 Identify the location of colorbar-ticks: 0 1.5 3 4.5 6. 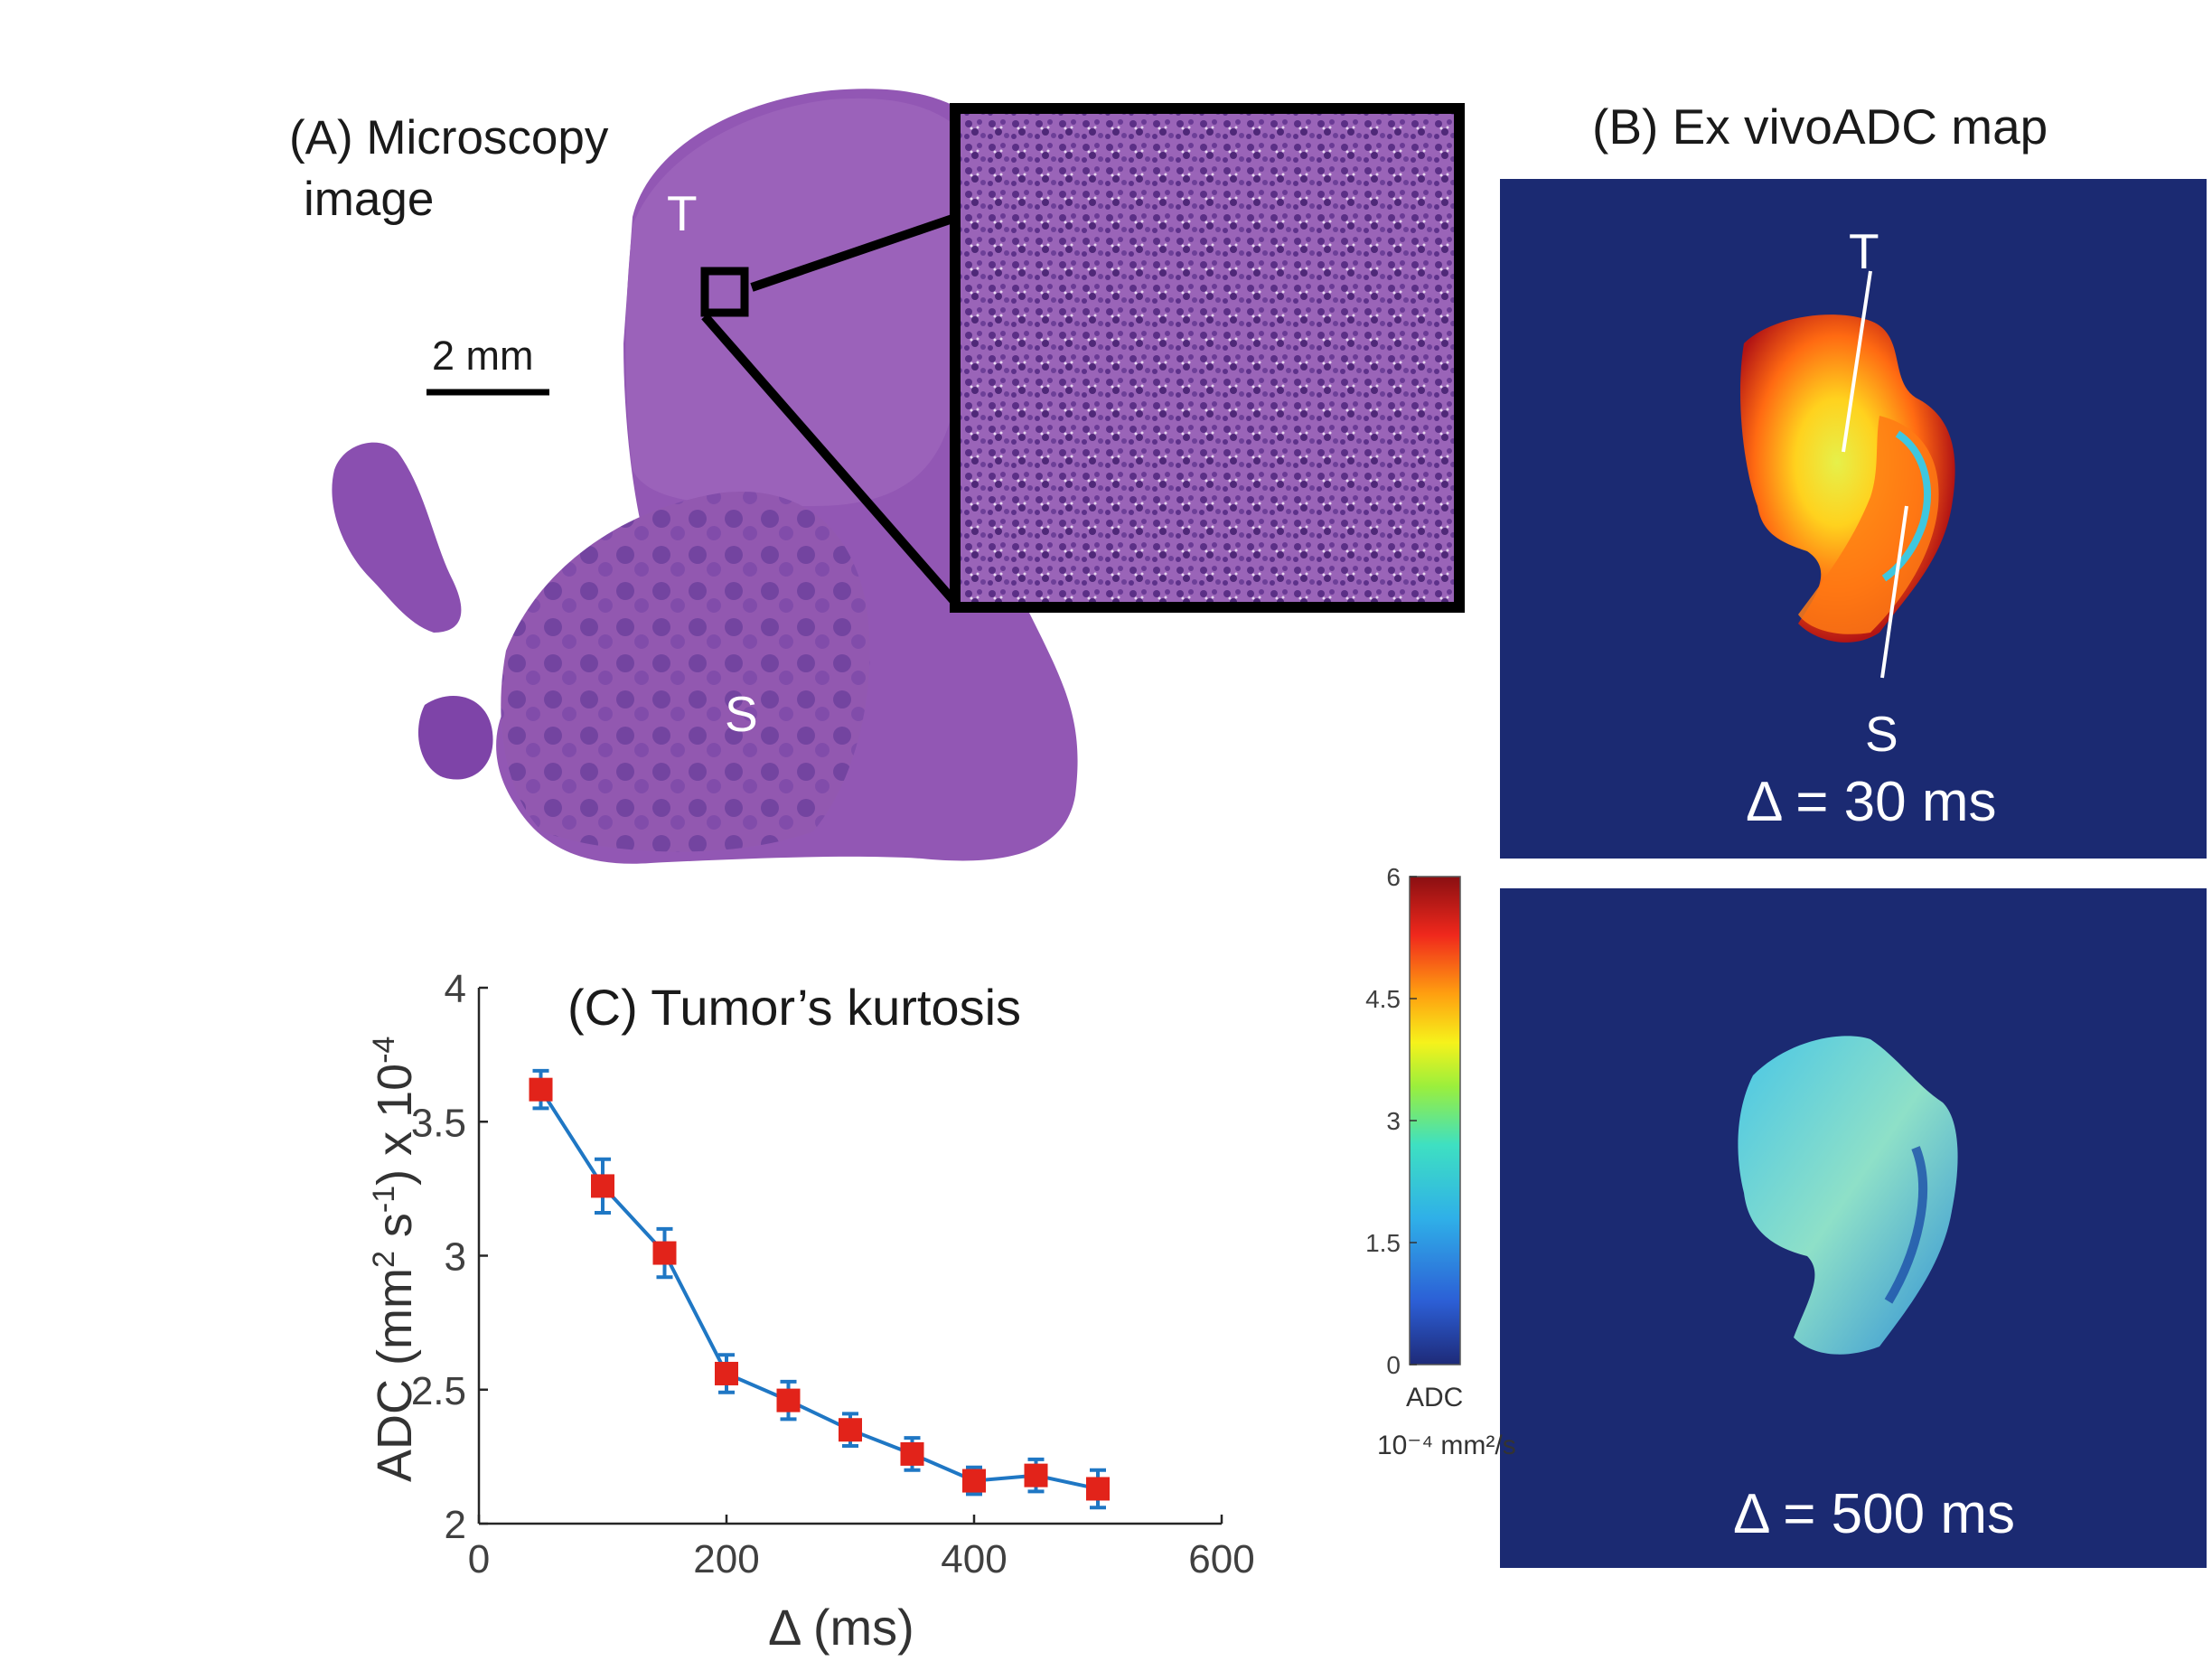
(1391, 1121).